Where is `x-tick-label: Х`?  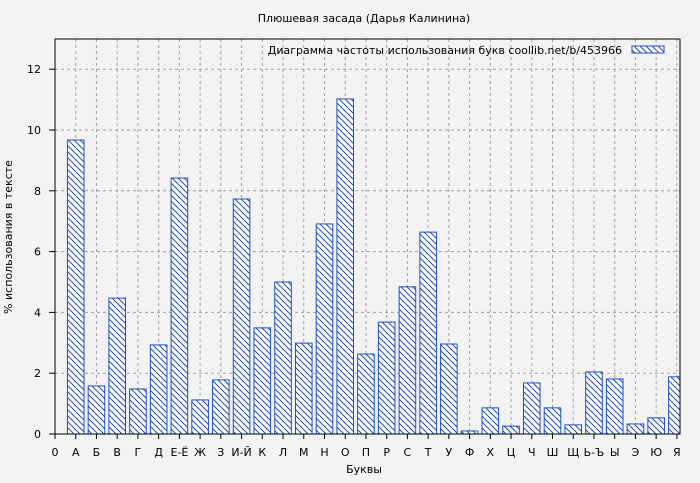
x-tick-label: Х is located at coordinates (491, 452).